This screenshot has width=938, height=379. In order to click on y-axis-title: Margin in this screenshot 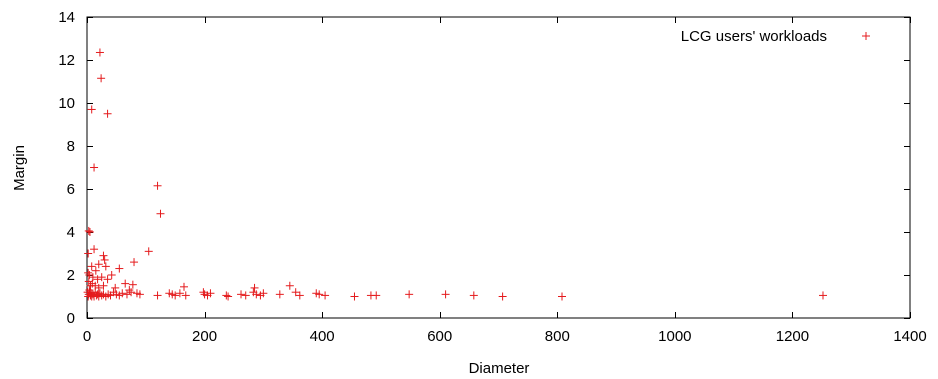, I will do `click(19, 168)`.